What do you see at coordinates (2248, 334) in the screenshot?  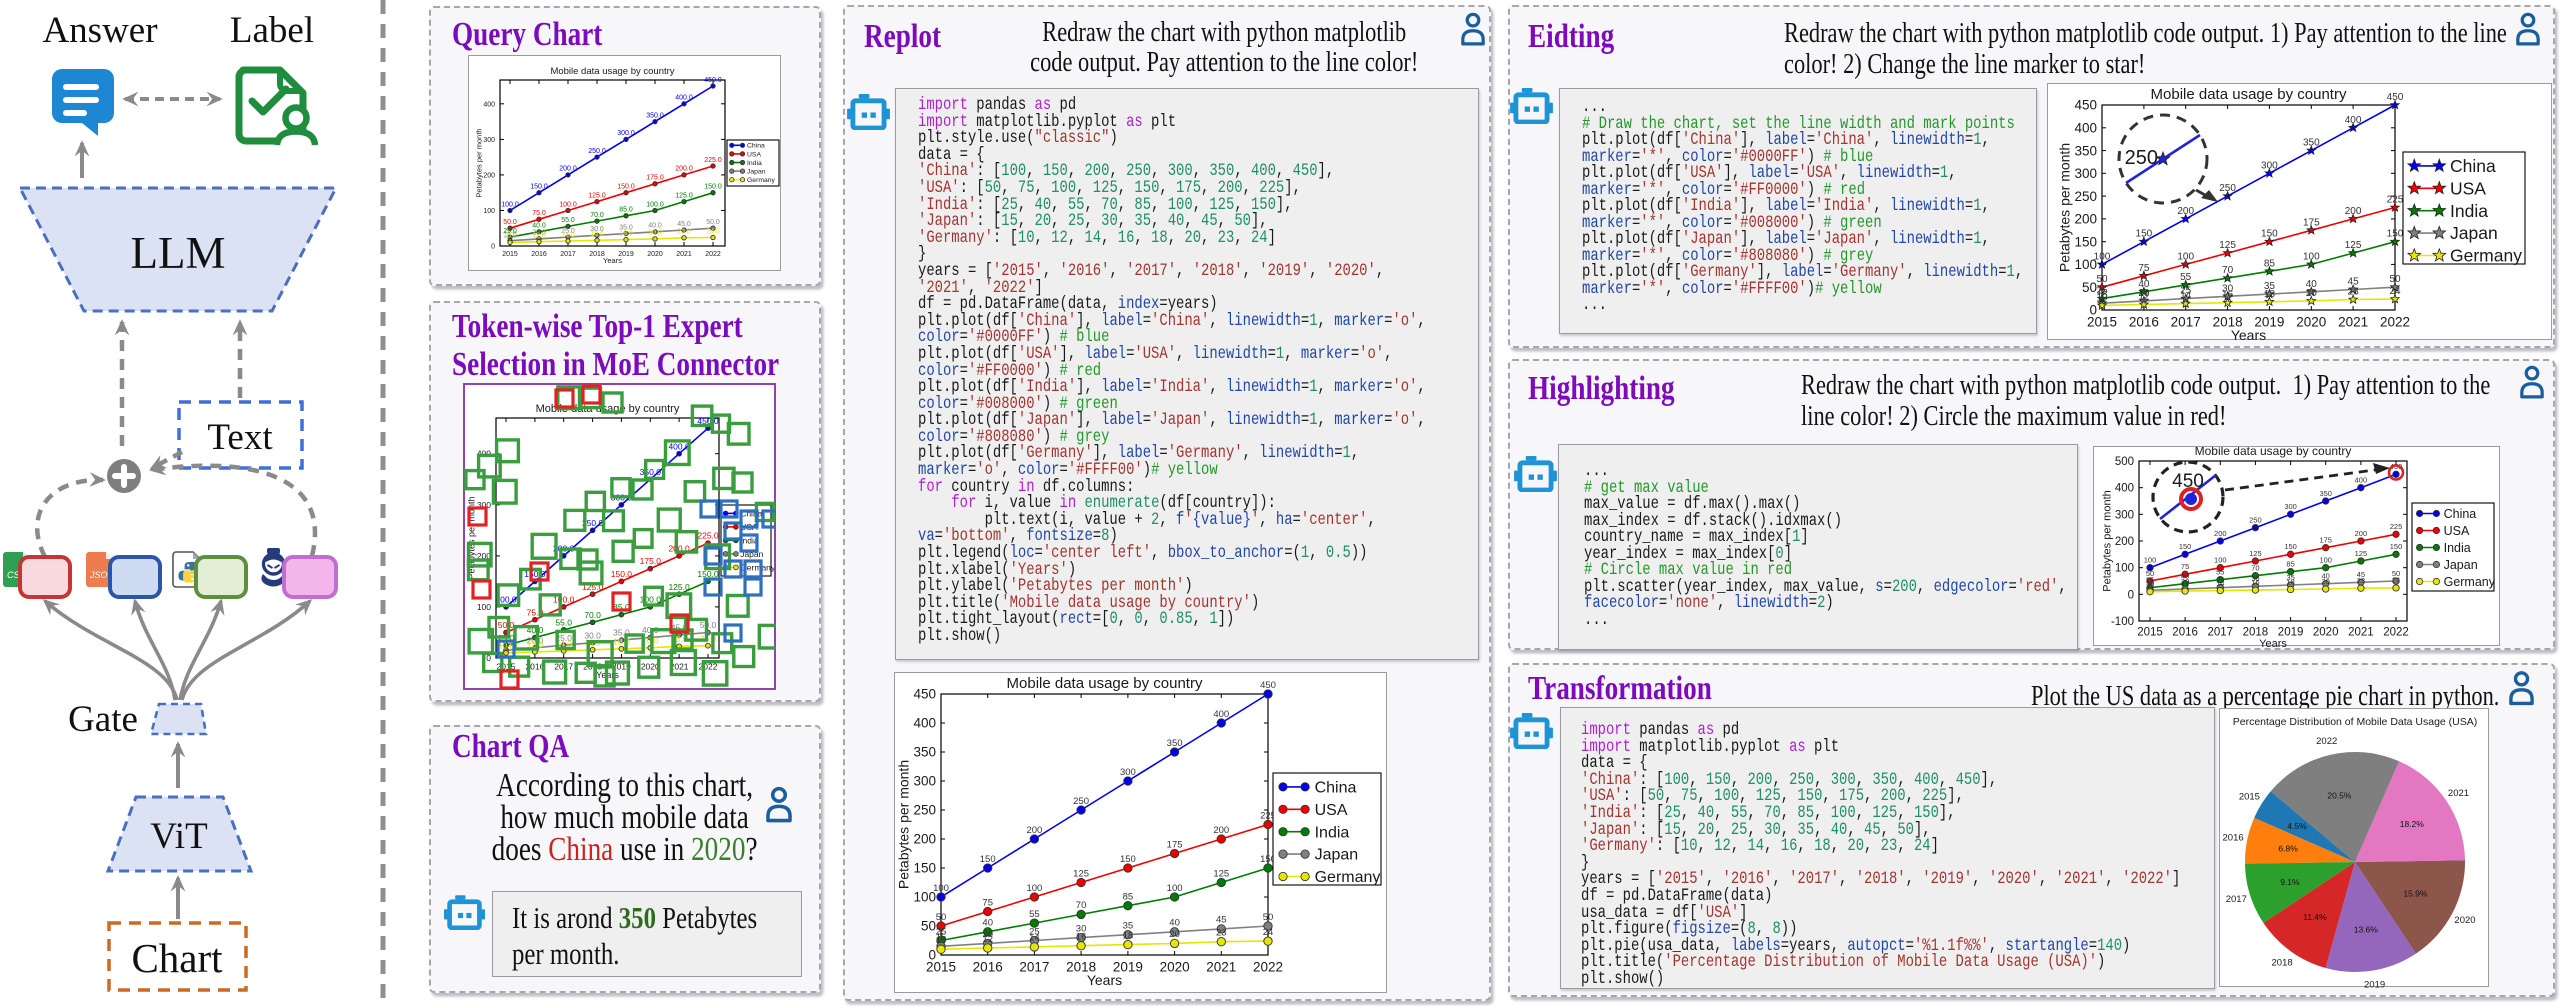 I see `svg-text: Years` at bounding box center [2248, 334].